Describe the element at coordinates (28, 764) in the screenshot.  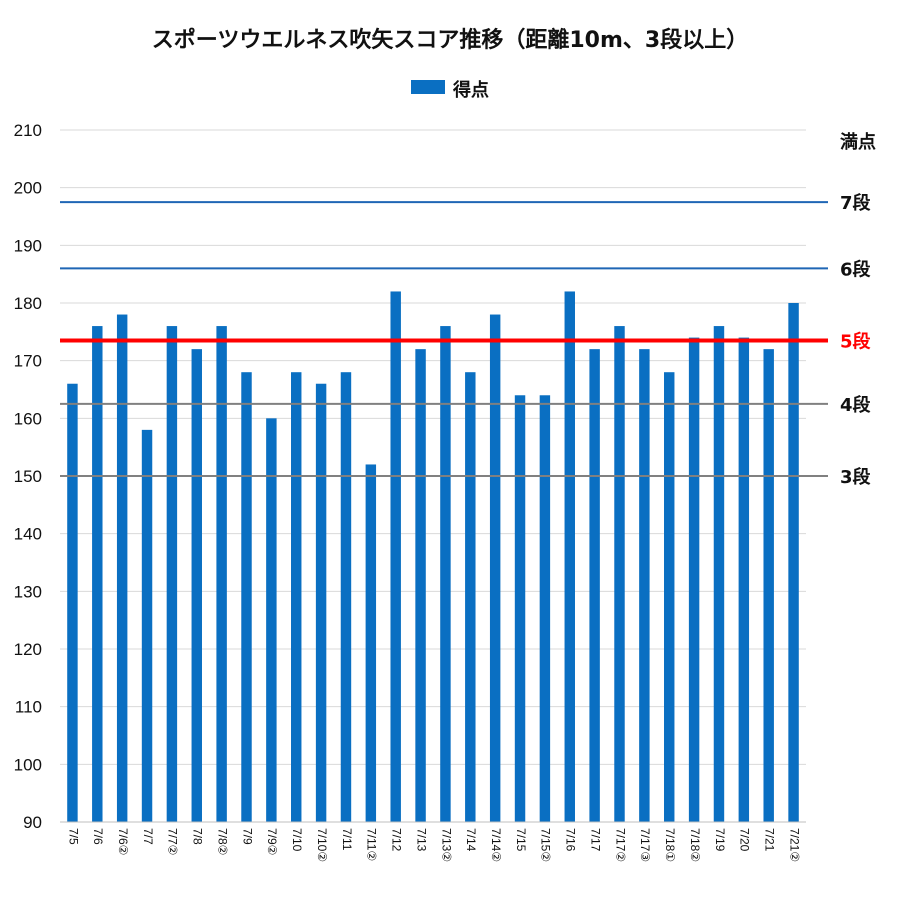
I see `y-tick-label: 100` at that location.